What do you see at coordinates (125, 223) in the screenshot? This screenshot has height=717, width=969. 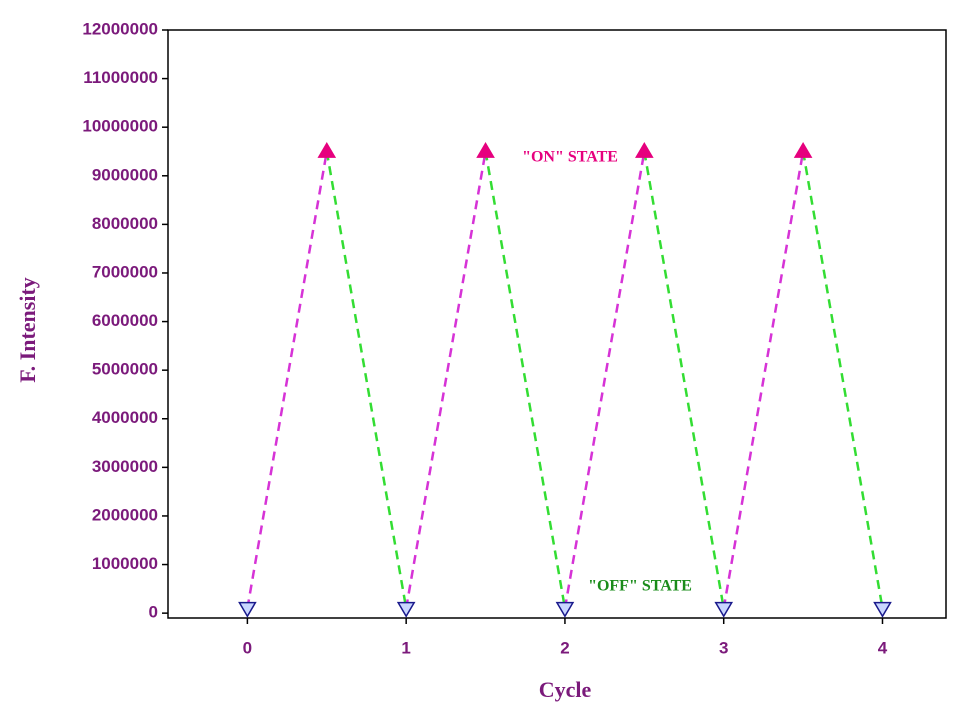 I see `y-tick-label: 8000000` at bounding box center [125, 223].